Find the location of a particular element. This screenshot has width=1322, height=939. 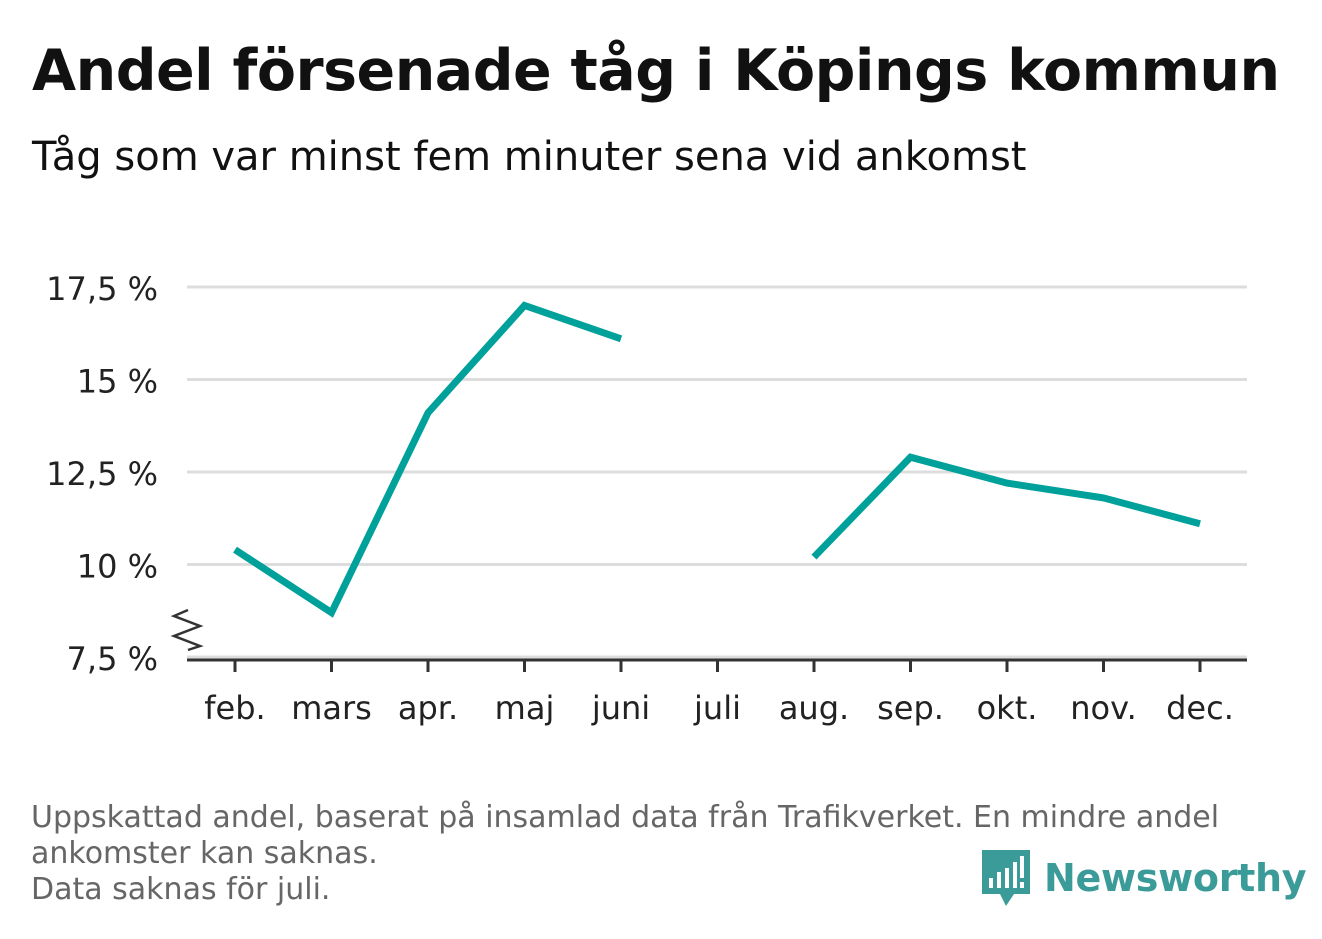

x-tick-label: aug. is located at coordinates (814, 708).